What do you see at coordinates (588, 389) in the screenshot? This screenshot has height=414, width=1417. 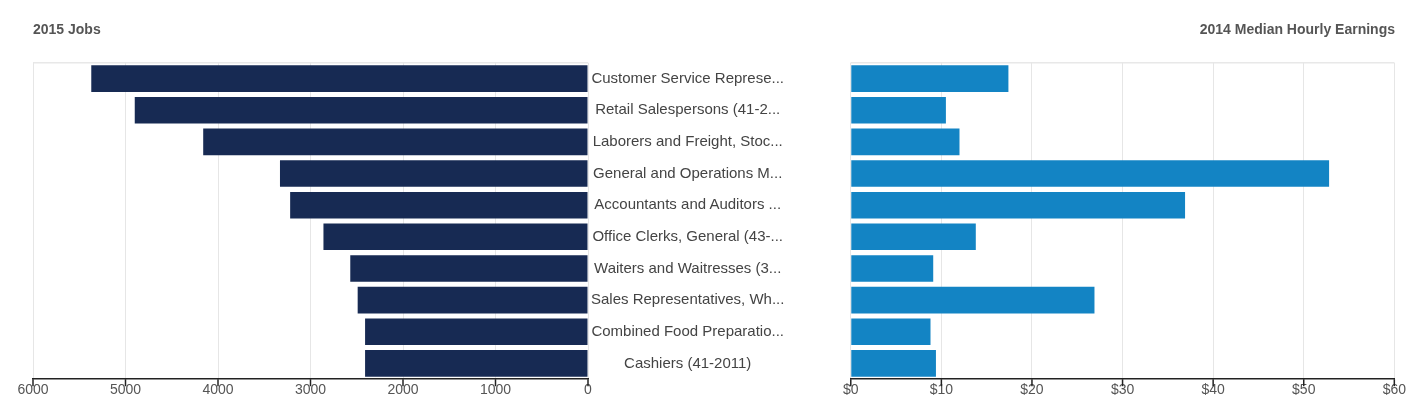 I see `x-tick-label: 0` at bounding box center [588, 389].